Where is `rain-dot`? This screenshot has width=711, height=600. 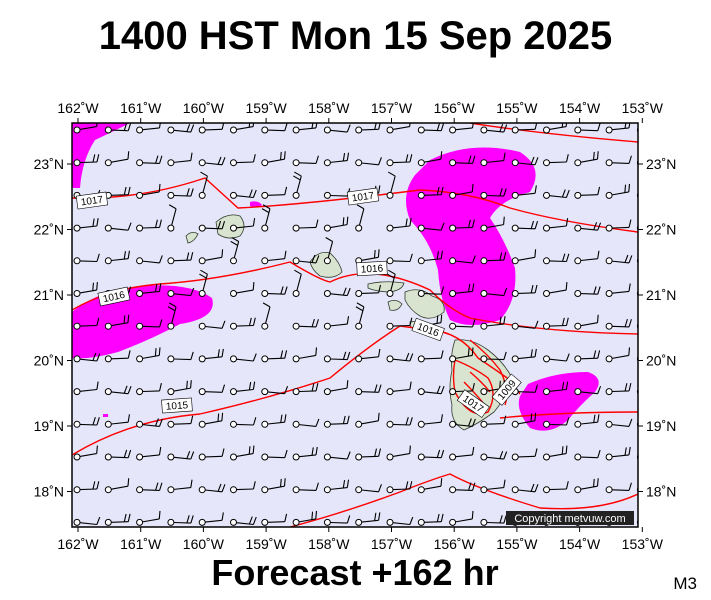
rain-dot is located at coordinates (105, 415).